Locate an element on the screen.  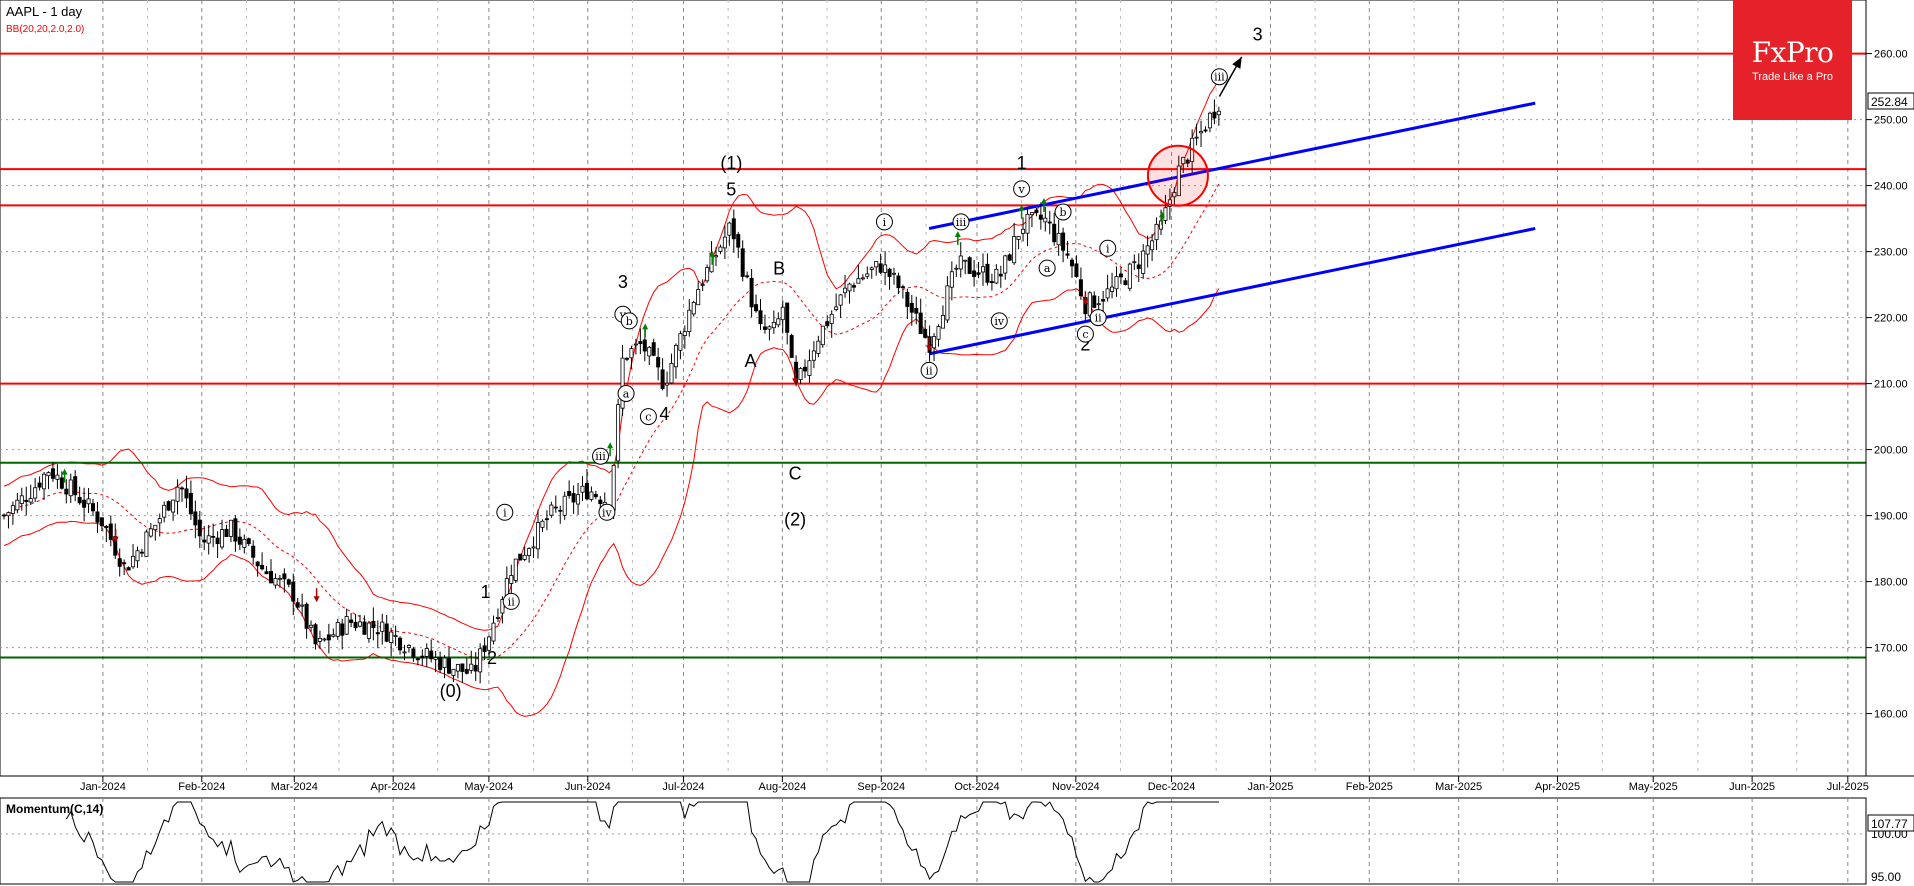
time-label: Sep-2024 is located at coordinates (881, 787).